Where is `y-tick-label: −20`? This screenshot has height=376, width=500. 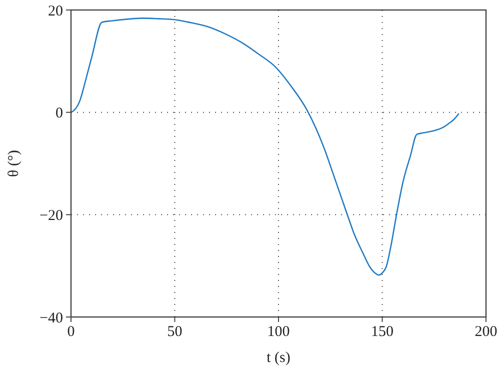 y-tick-label: −20 is located at coordinates (51, 216).